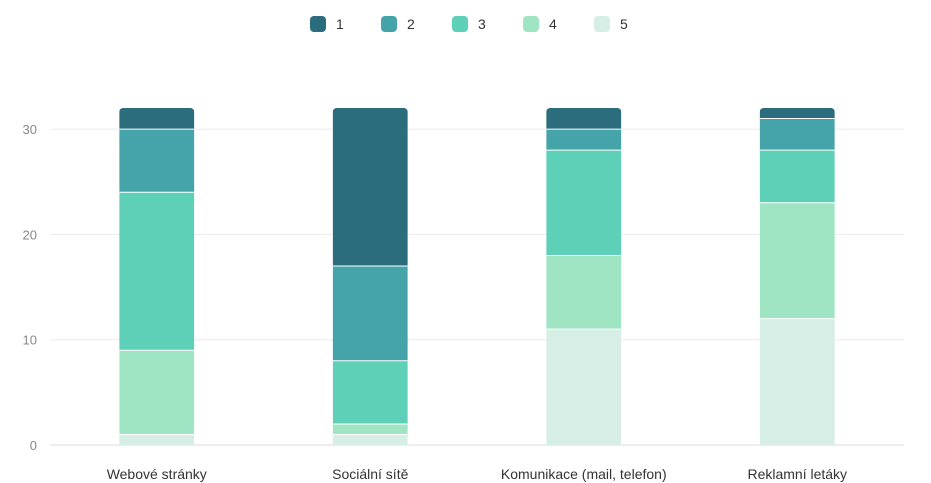  I want to click on y-tick-label-20: 20, so click(30, 234).